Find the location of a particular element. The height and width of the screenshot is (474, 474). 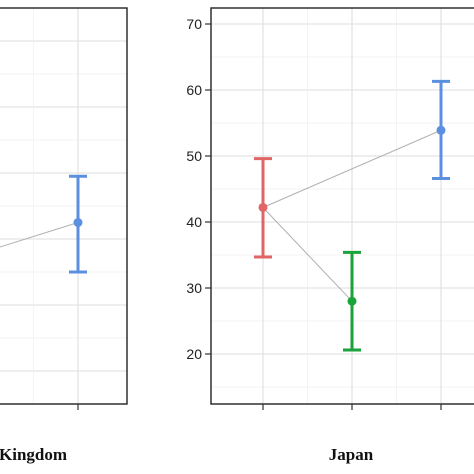

y-tick-label: 60 is located at coordinates (194, 90).